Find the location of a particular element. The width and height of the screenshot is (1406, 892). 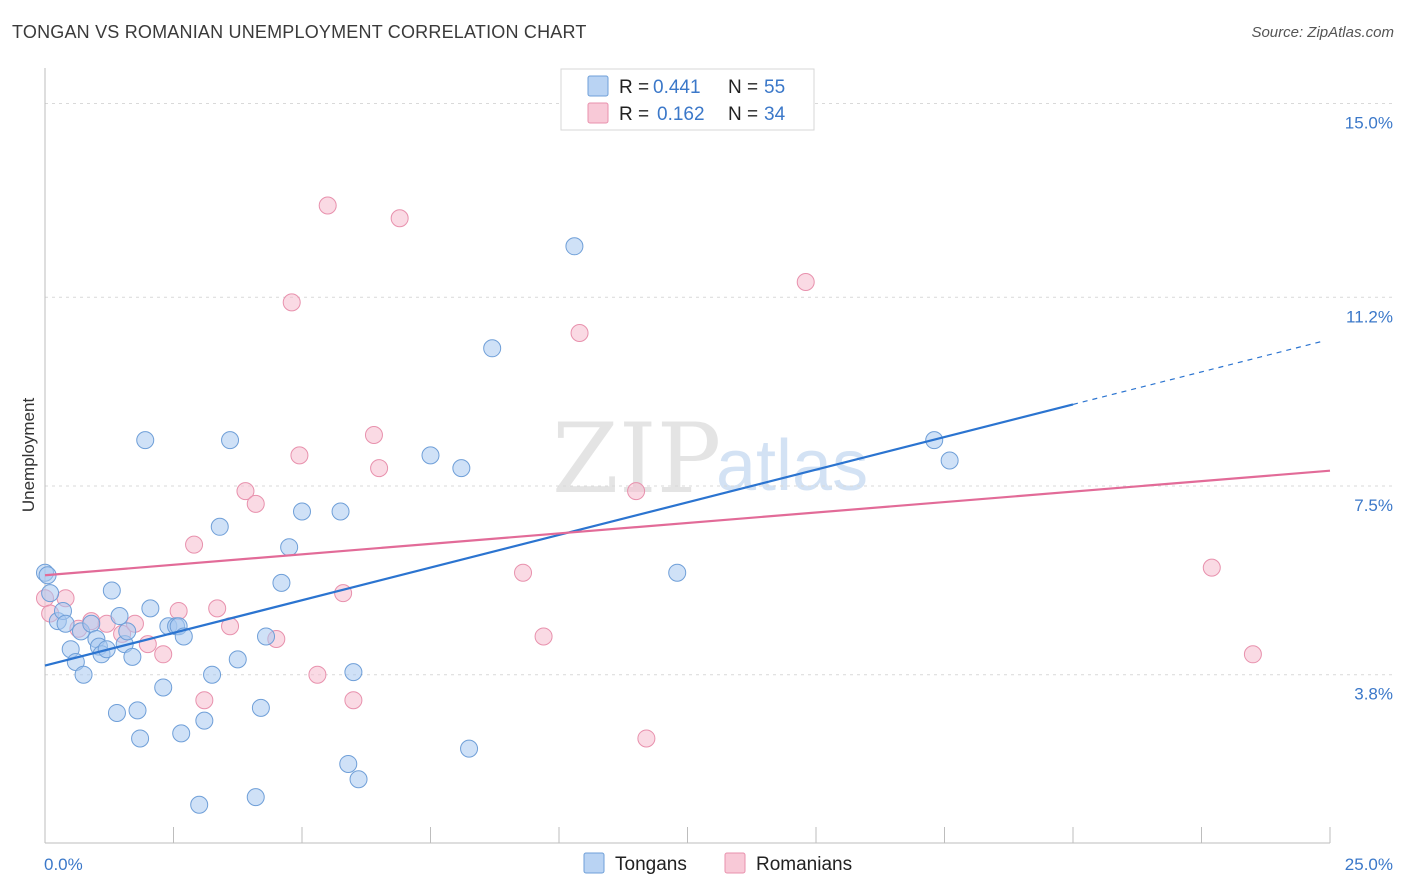

legend-r-value-tongans: 0.441 is located at coordinates (677, 87).